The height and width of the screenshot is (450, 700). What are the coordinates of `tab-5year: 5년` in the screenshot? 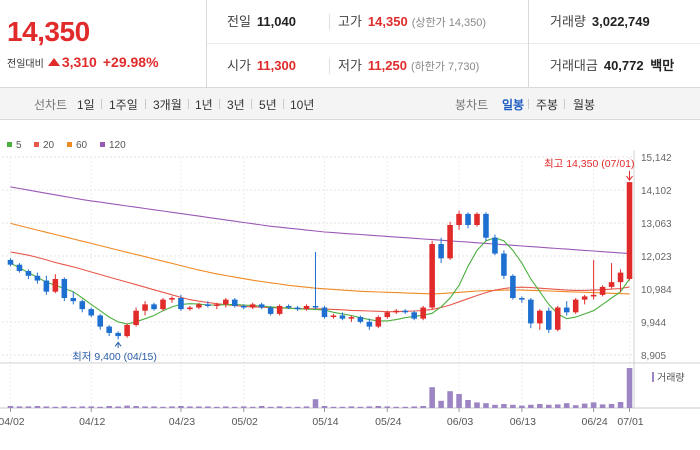 It's located at (268, 105).